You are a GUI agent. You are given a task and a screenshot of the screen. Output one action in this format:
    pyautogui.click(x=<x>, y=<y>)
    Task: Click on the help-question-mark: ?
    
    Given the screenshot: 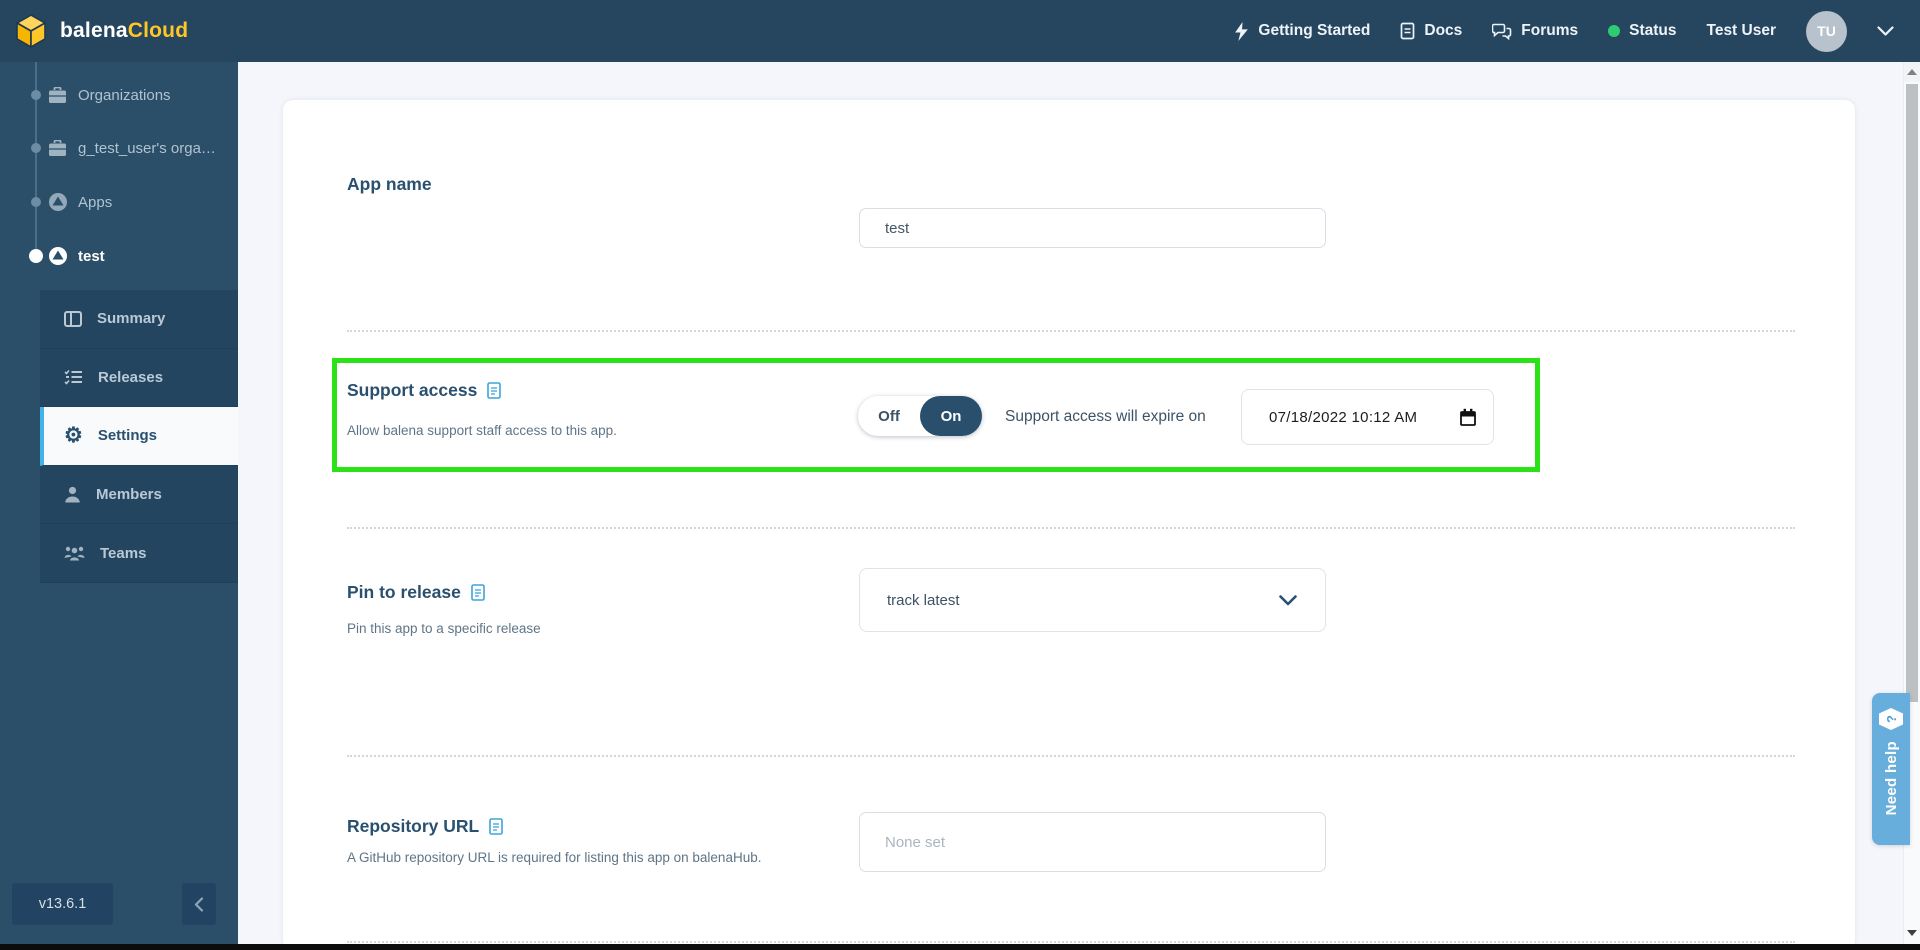 What is the action you would take?
    pyautogui.click(x=1891, y=719)
    